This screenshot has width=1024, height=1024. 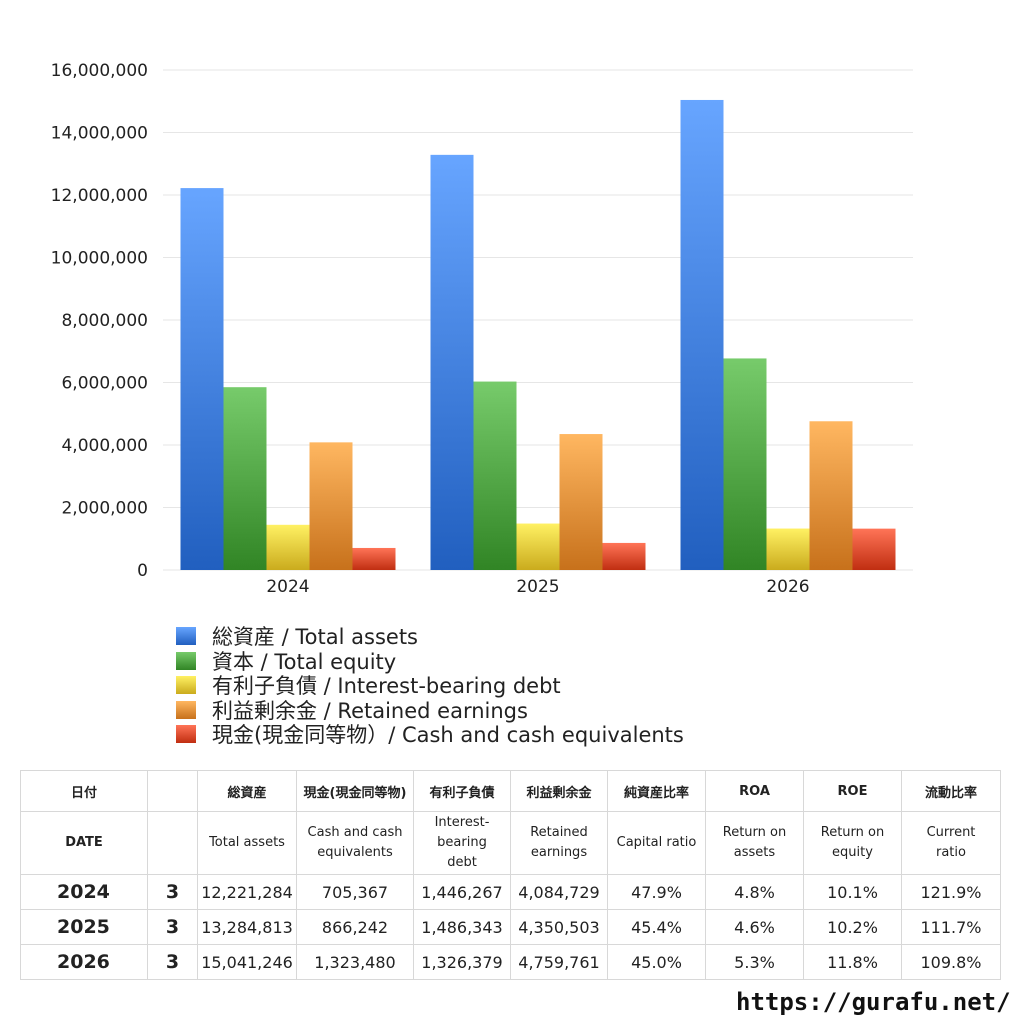 What do you see at coordinates (355, 892) in the screenshot?
I see `table-cell: 705,367` at bounding box center [355, 892].